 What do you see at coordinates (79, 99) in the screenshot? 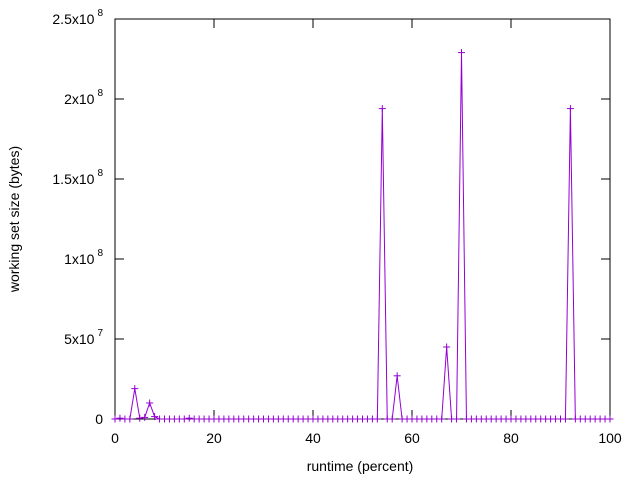
I see `y-tick-mantissa: 2x10` at bounding box center [79, 99].